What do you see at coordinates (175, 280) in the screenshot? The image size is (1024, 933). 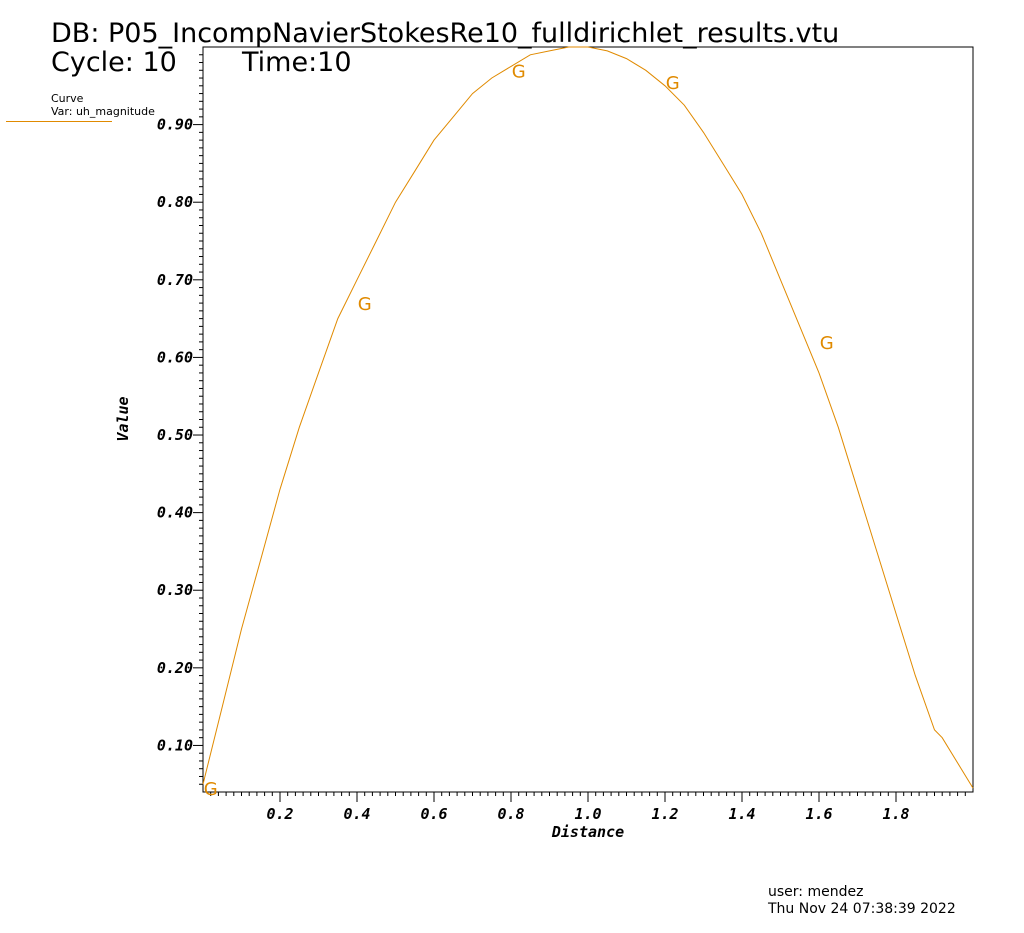 I see `y-tick-label: 0.70` at bounding box center [175, 280].